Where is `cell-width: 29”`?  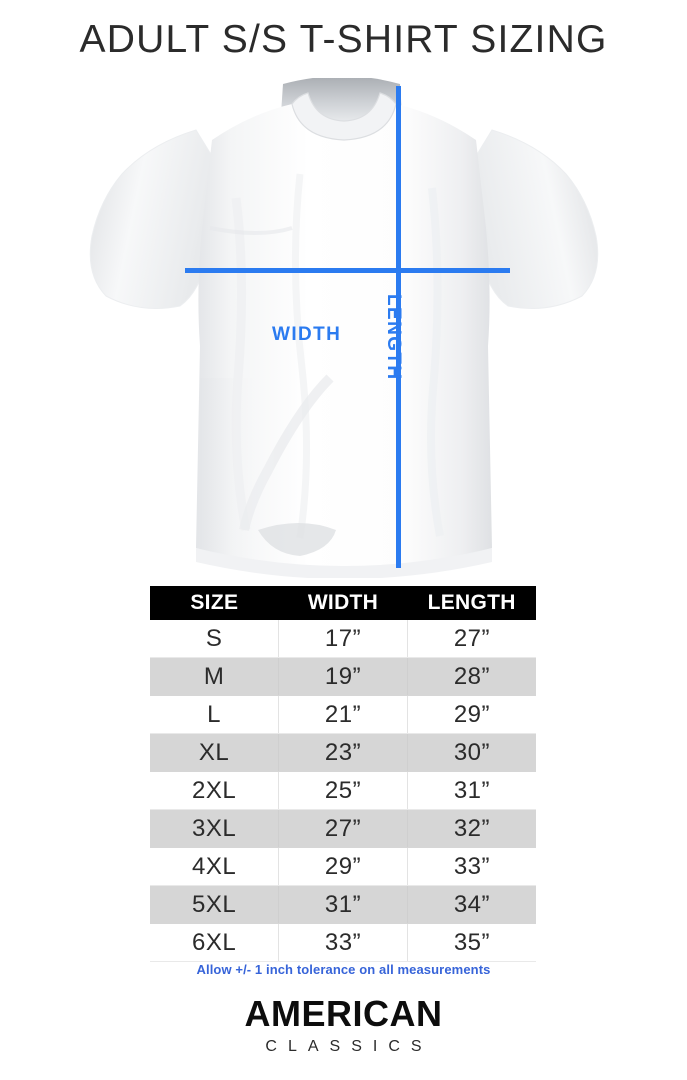
cell-width: 29” is located at coordinates (343, 866).